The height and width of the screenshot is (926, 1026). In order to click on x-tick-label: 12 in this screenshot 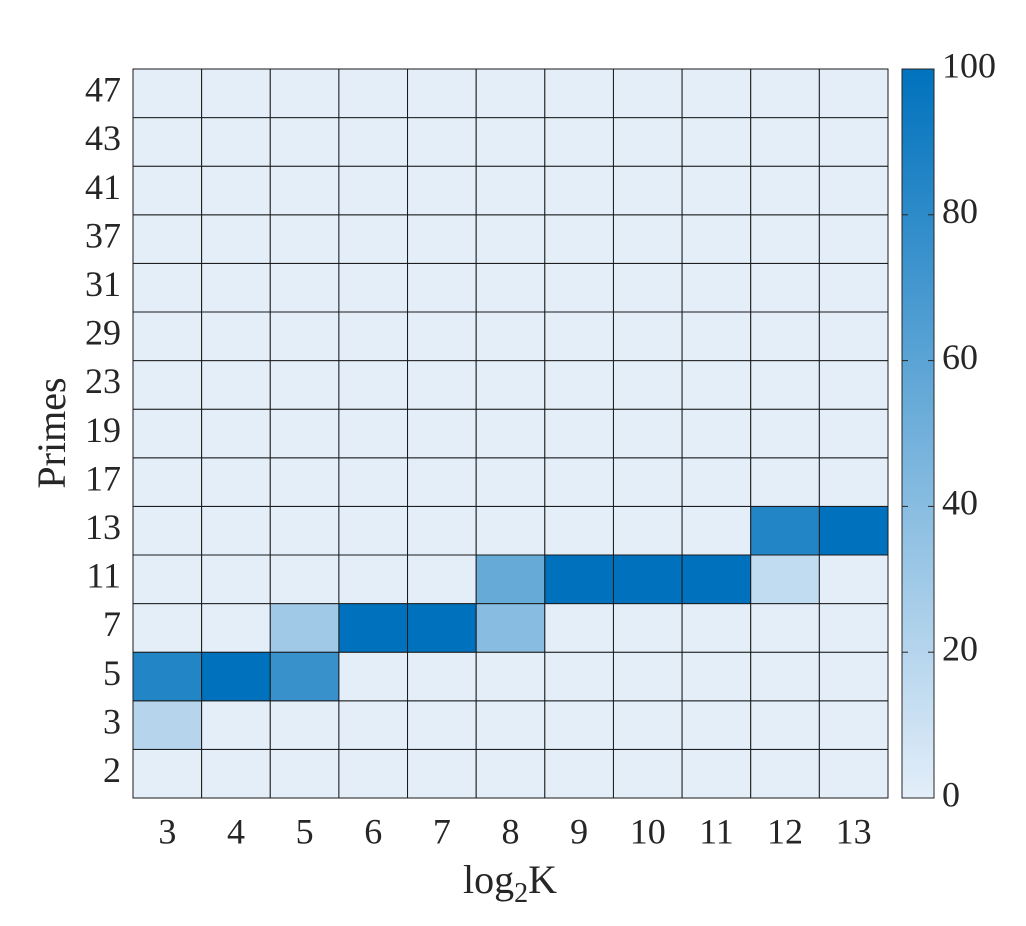, I will do `click(785, 831)`.